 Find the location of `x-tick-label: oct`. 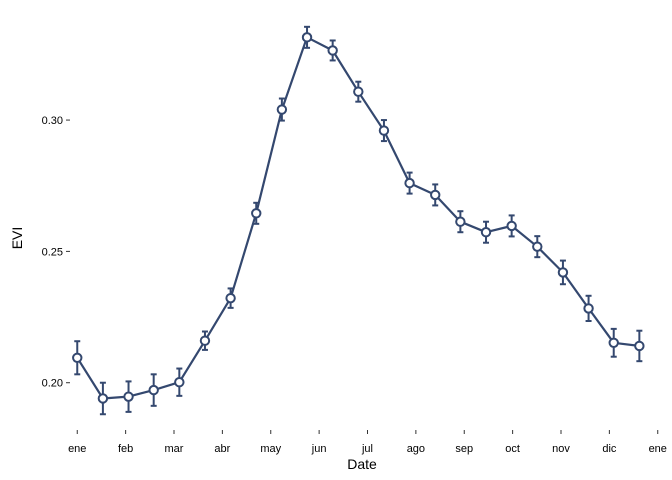

x-tick-label: oct is located at coordinates (512, 449).